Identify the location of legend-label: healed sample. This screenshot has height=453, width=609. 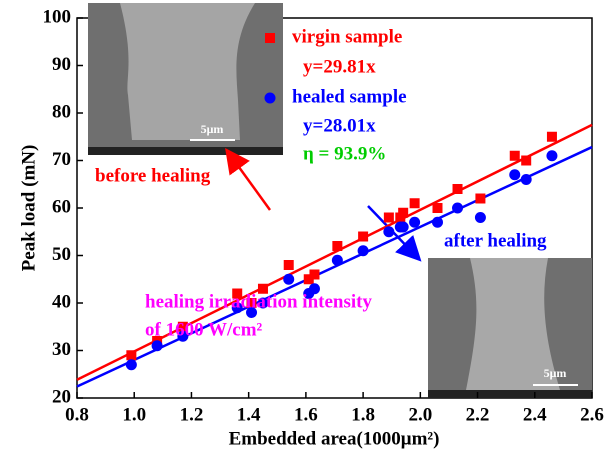
(349, 96).